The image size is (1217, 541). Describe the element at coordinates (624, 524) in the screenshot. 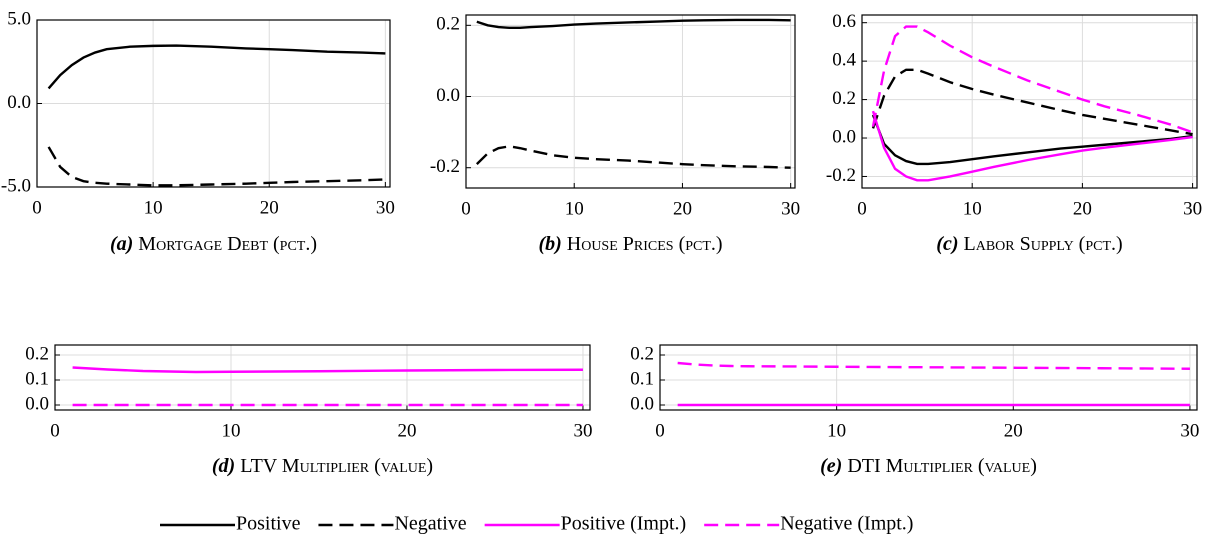

I see `legend-label: Positive (Impt.)` at that location.